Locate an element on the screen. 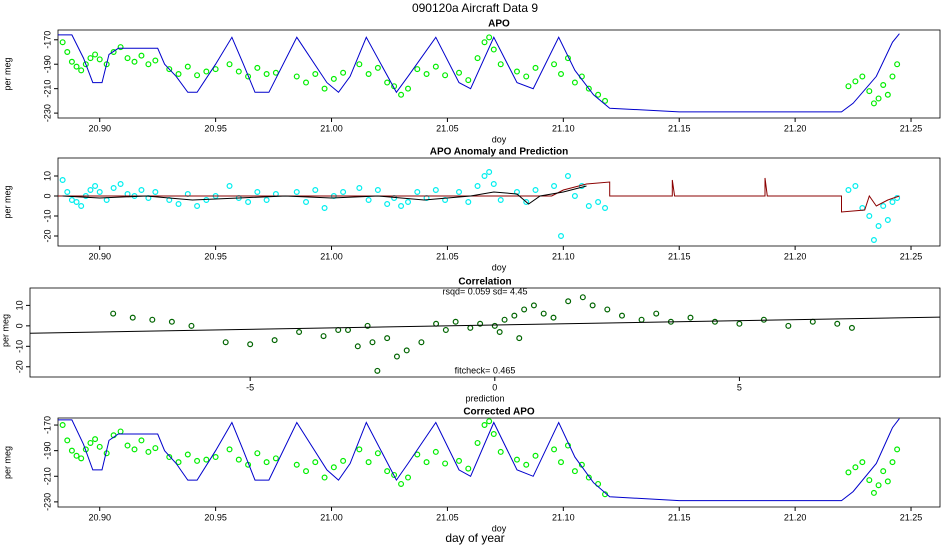 Image resolution: width=950 pixels, height=550 pixels. plot-area is located at coordinates (479, 460).